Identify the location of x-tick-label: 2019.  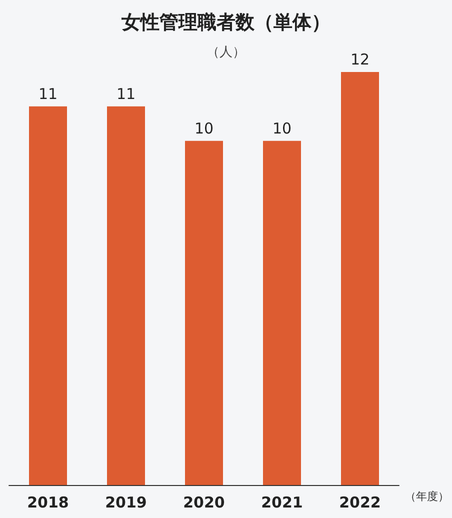
(126, 503).